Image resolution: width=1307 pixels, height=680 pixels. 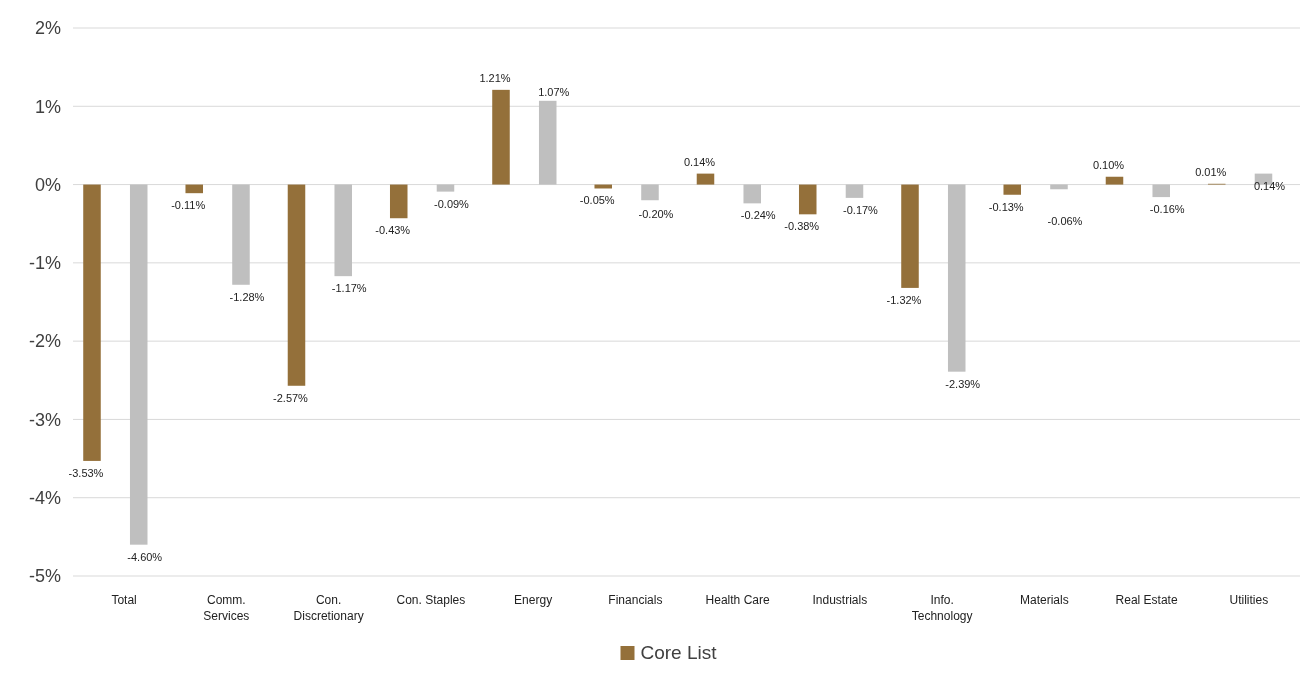 I want to click on data-label: -0.17%, so click(x=861, y=209).